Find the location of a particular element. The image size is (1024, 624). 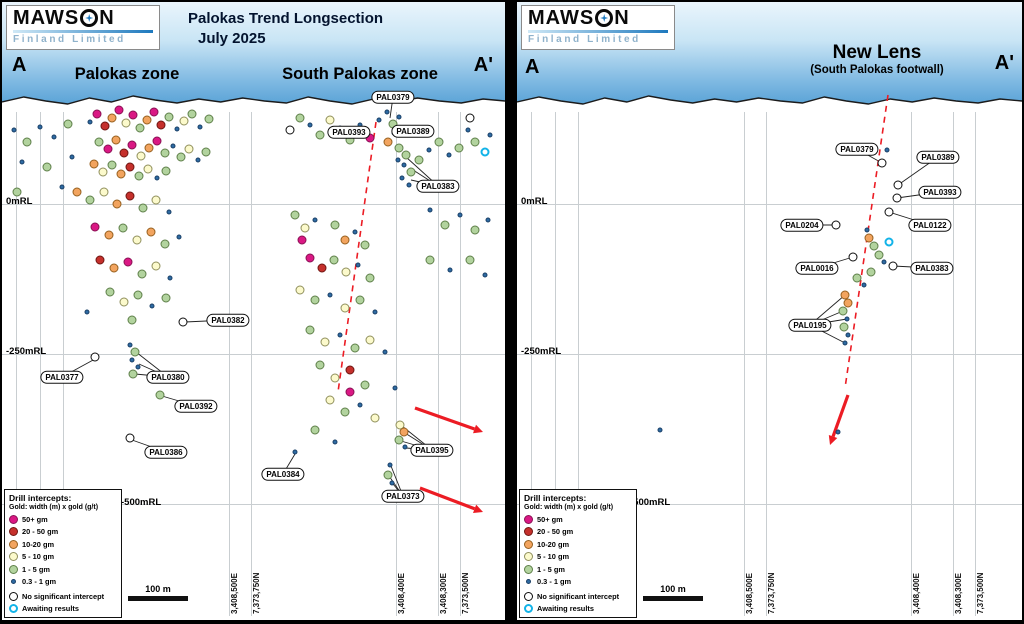

mawson-wordmark: MAWS N is located at coordinates (598, 18).